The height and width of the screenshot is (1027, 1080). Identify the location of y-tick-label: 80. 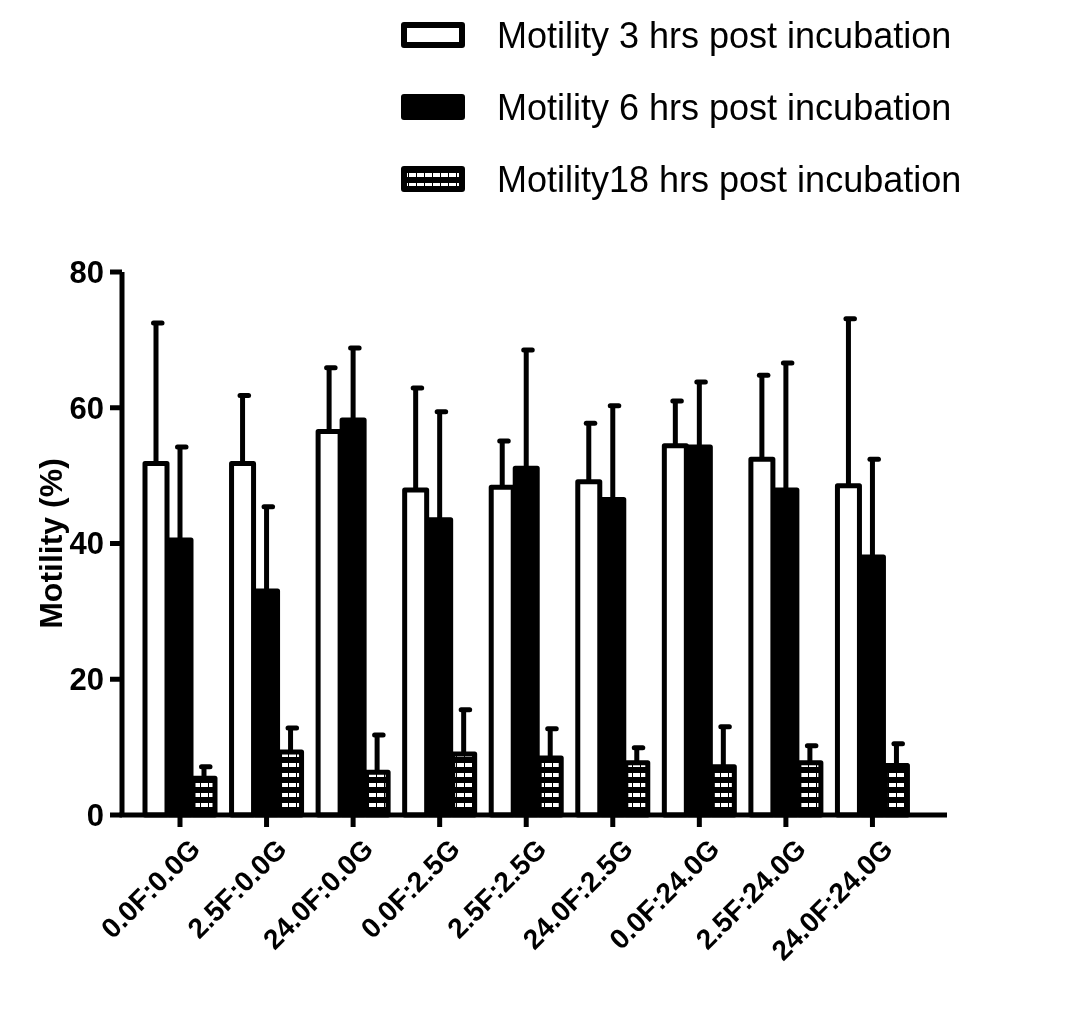
(86, 272).